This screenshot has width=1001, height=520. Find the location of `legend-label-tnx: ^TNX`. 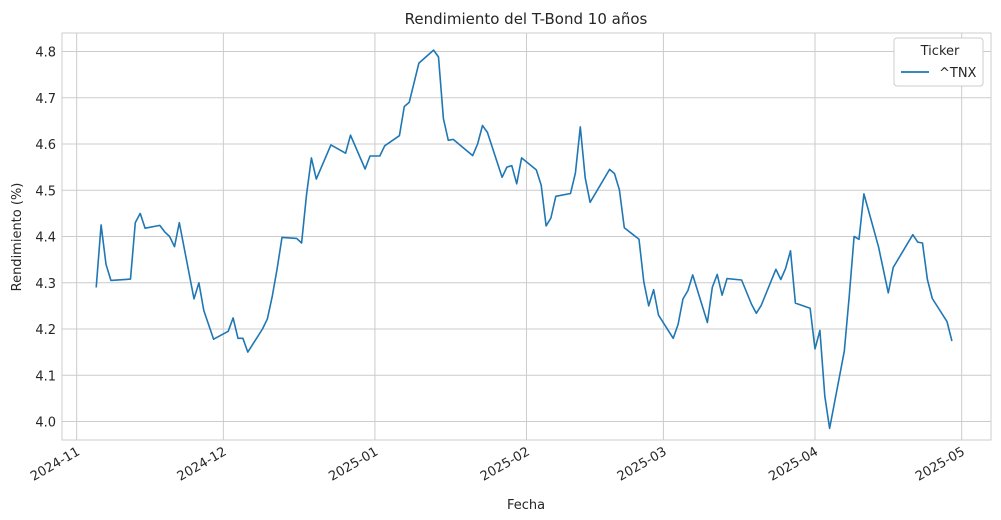

legend-label-tnx: ^TNX is located at coordinates (958, 73).